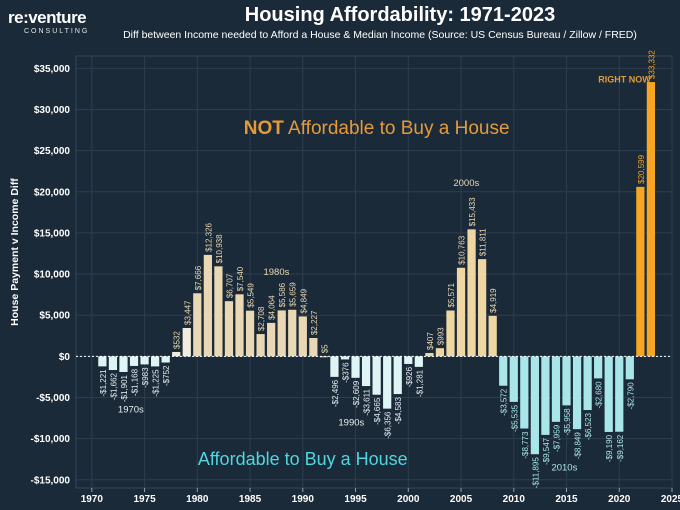 The image size is (680, 510). Describe the element at coordinates (398, 411) in the screenshot. I see `value-label-1999: -$4,583` at that location.